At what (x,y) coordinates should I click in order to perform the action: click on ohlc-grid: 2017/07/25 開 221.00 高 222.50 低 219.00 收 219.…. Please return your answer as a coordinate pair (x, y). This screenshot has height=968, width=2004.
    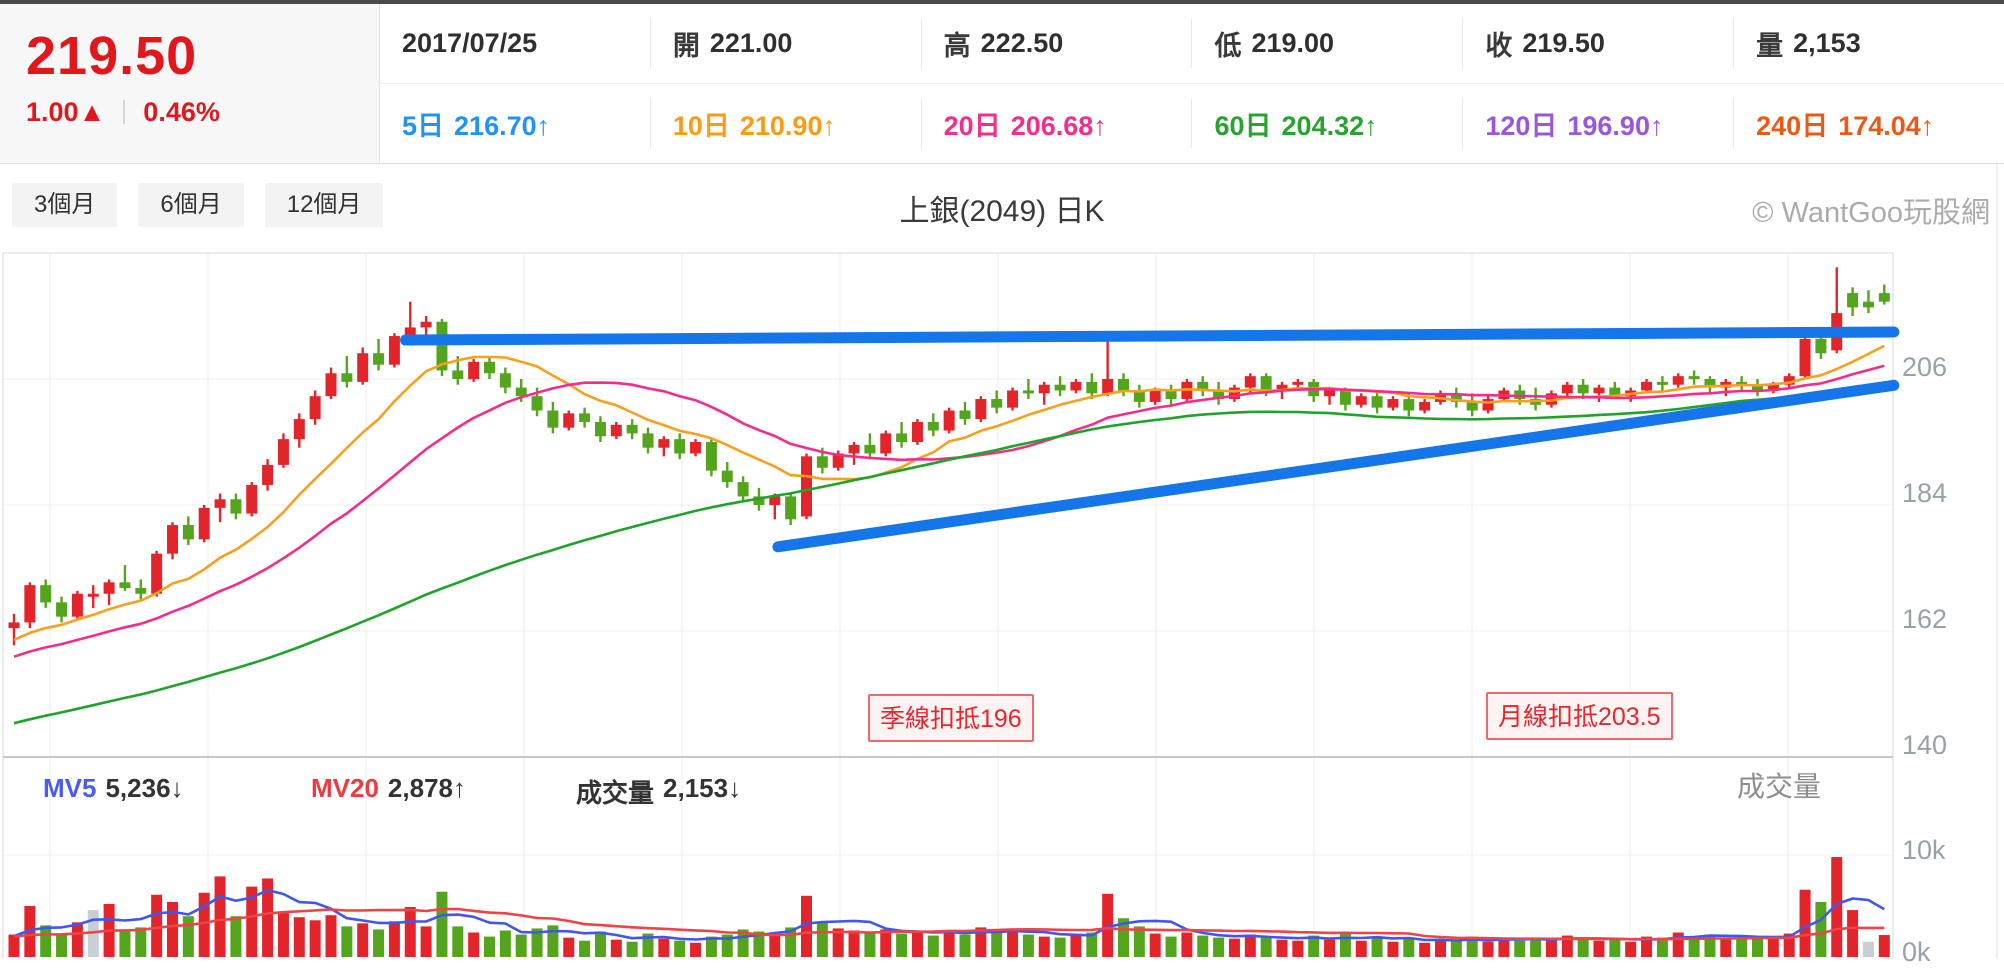
    Looking at the image, I should click on (1192, 83).